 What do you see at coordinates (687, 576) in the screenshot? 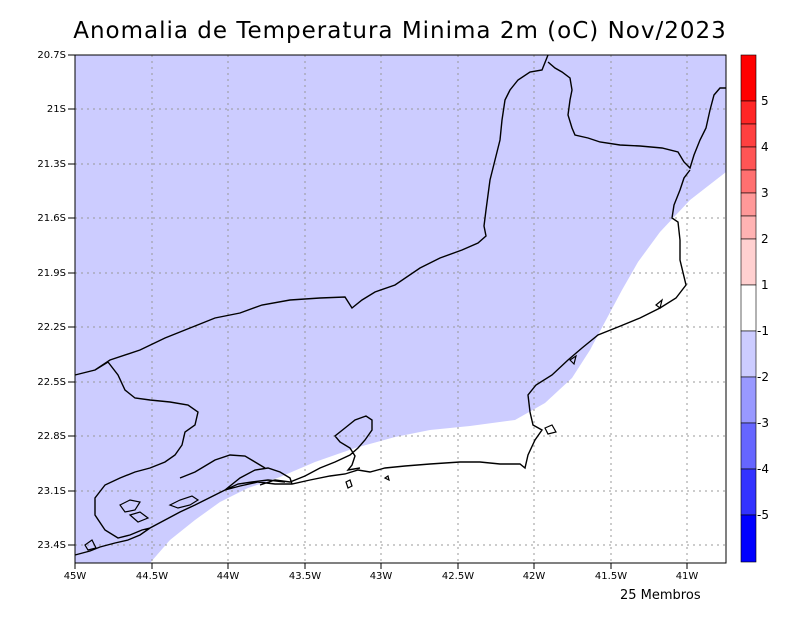
I see `lon-tick-label: 41W` at bounding box center [687, 576].